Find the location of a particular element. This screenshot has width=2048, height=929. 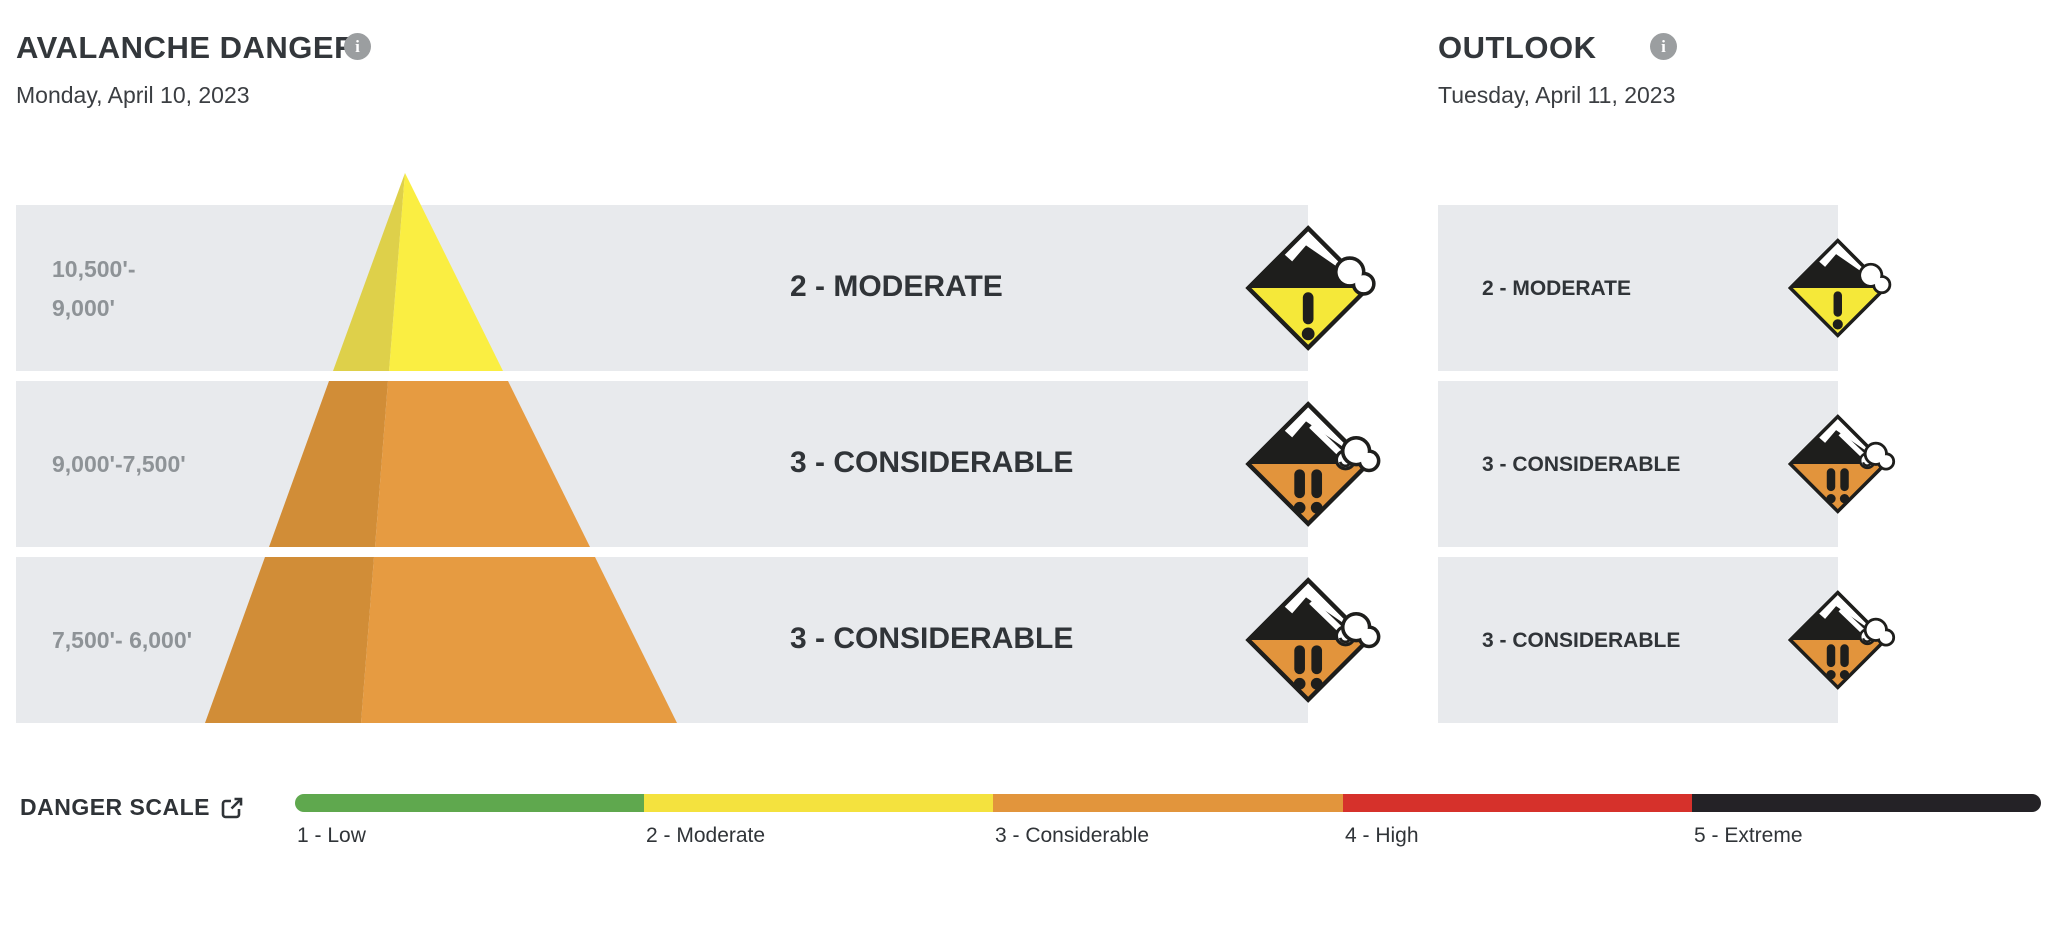

external-link-icon is located at coordinates (232, 807).